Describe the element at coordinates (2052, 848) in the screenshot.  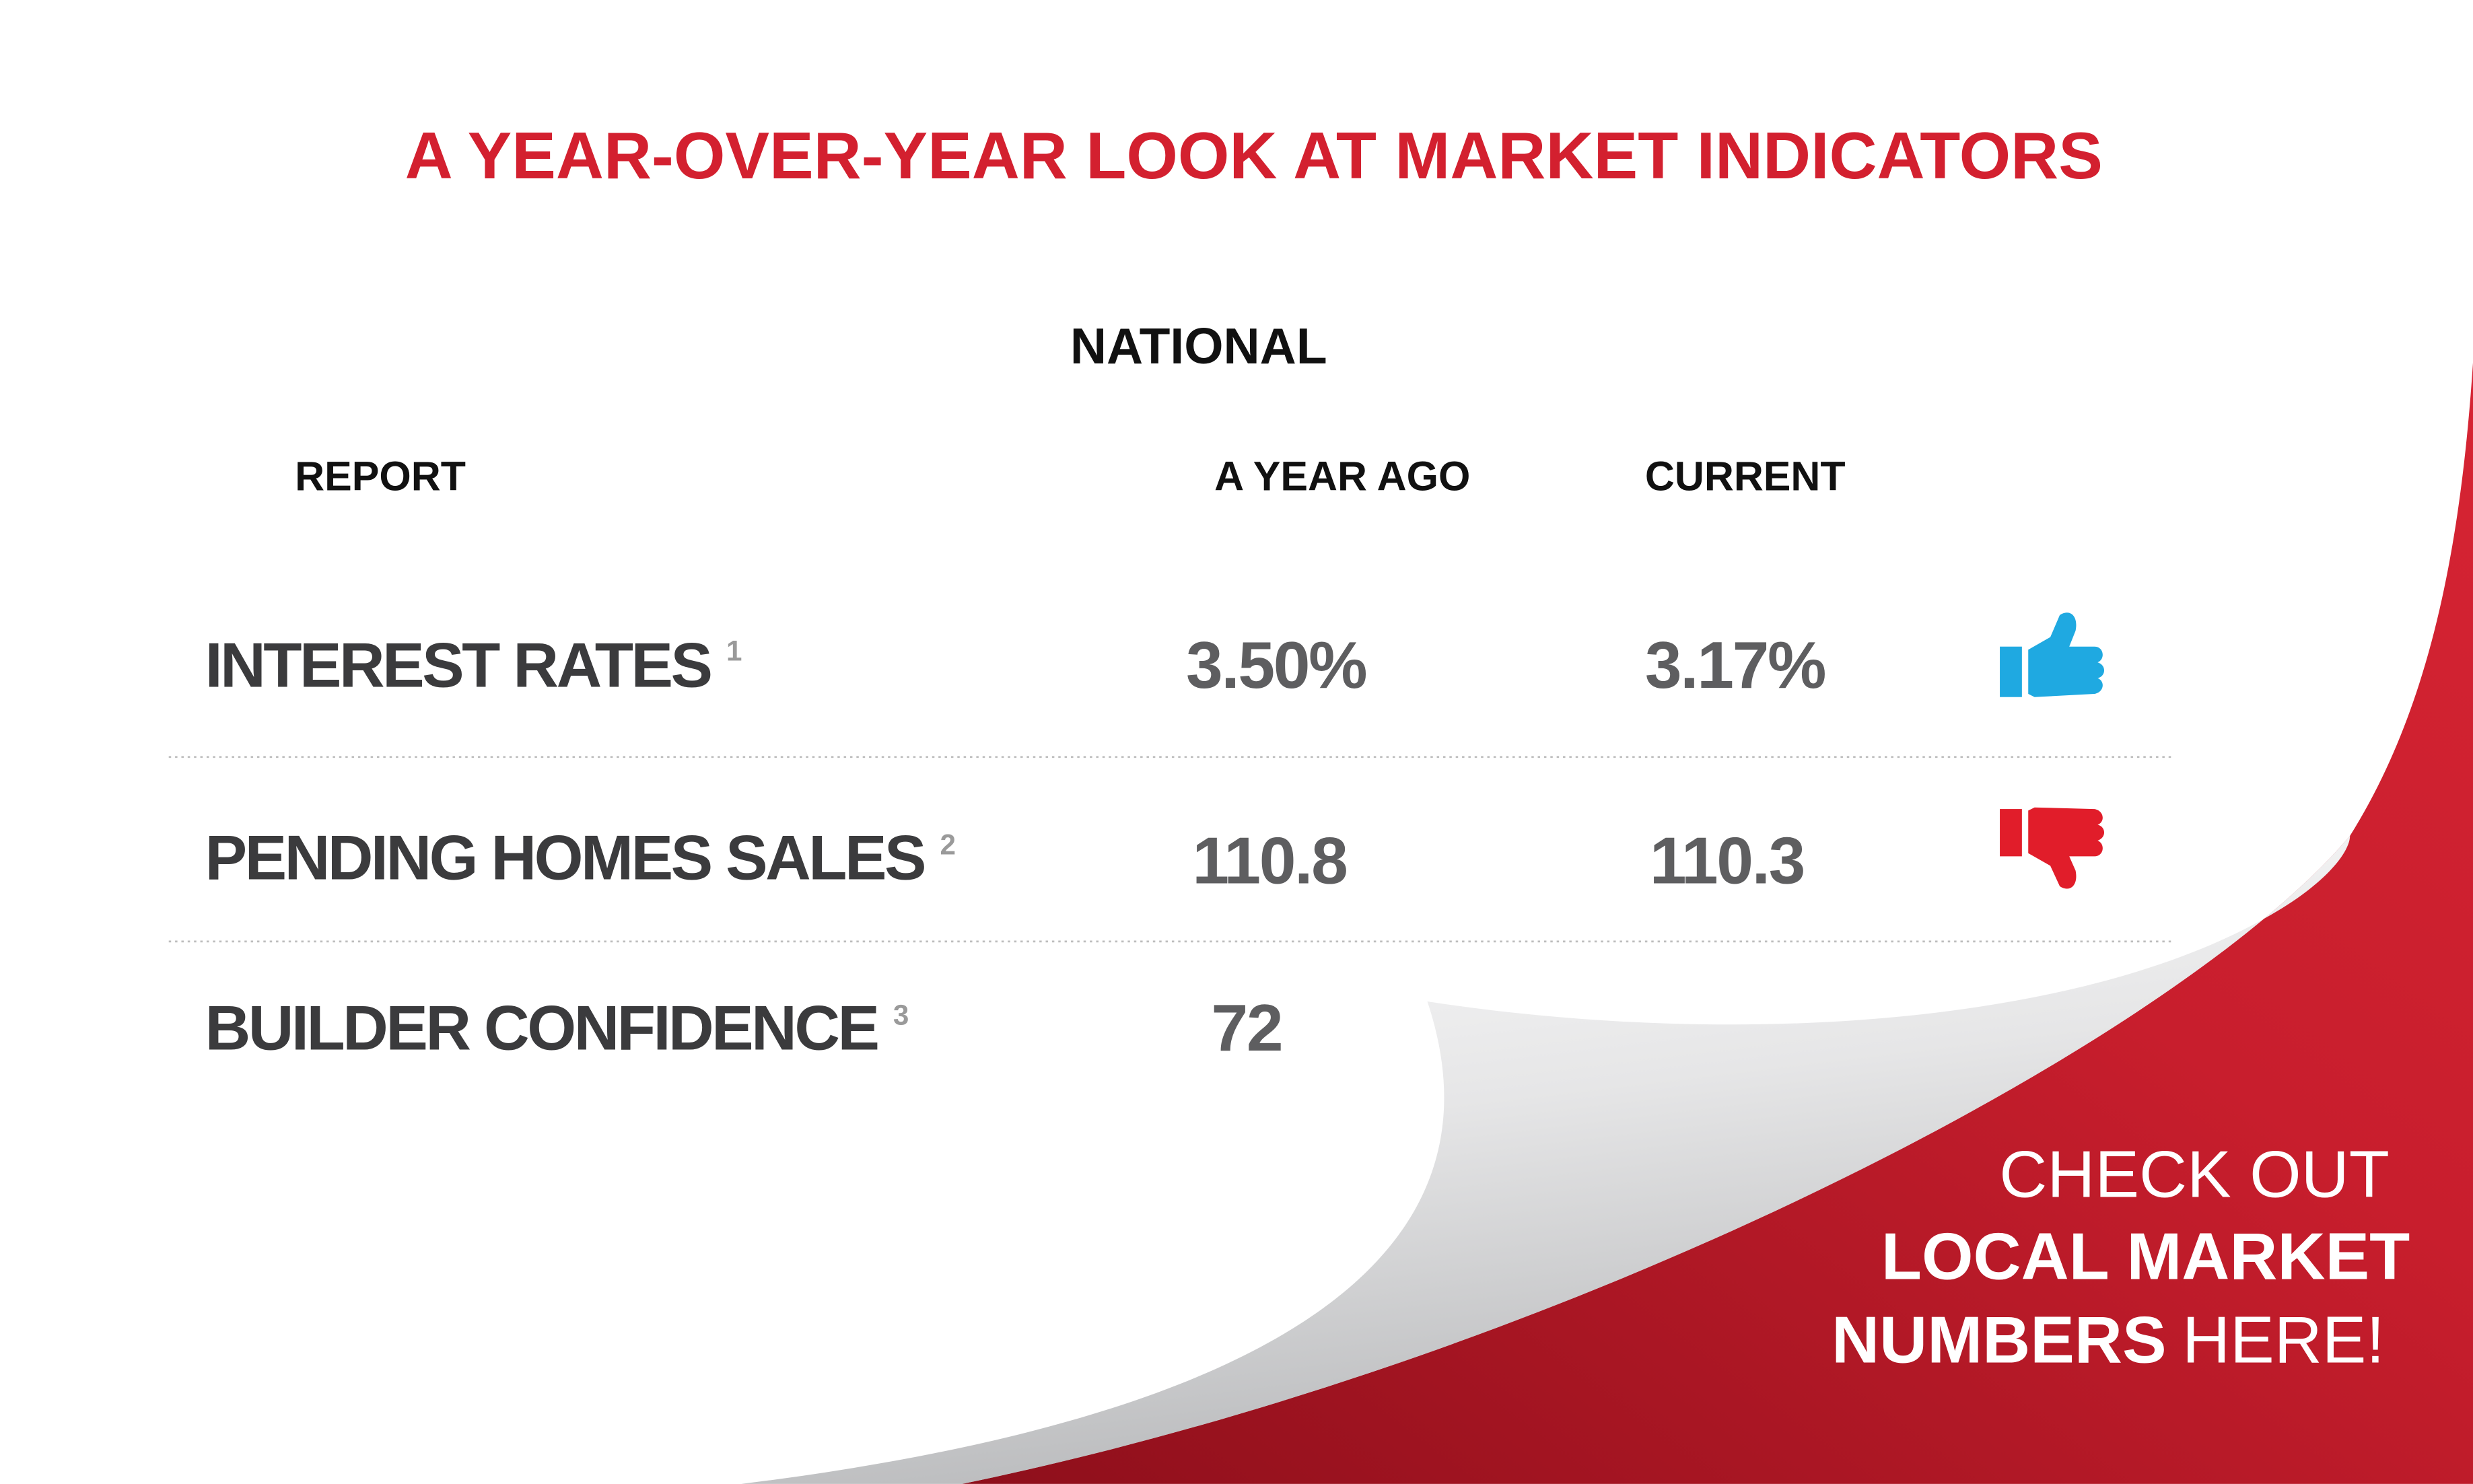
I see `thumbs-down-icon` at that location.